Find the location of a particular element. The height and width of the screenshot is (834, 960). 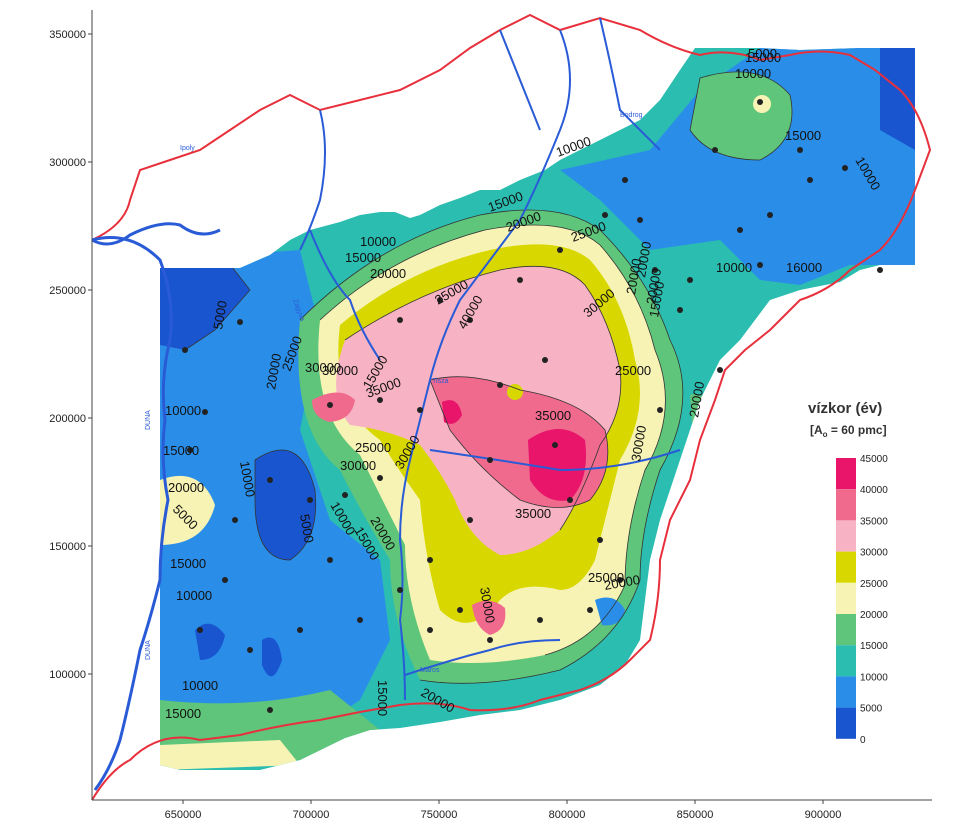

river-maros is located at coordinates (482, 657).